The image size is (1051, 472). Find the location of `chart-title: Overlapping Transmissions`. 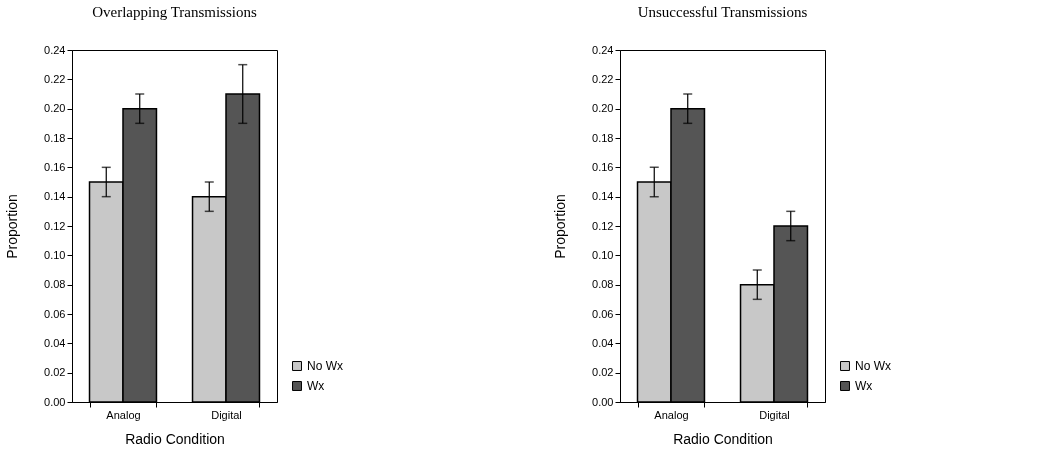

chart-title: Overlapping Transmissions is located at coordinates (174, 12).